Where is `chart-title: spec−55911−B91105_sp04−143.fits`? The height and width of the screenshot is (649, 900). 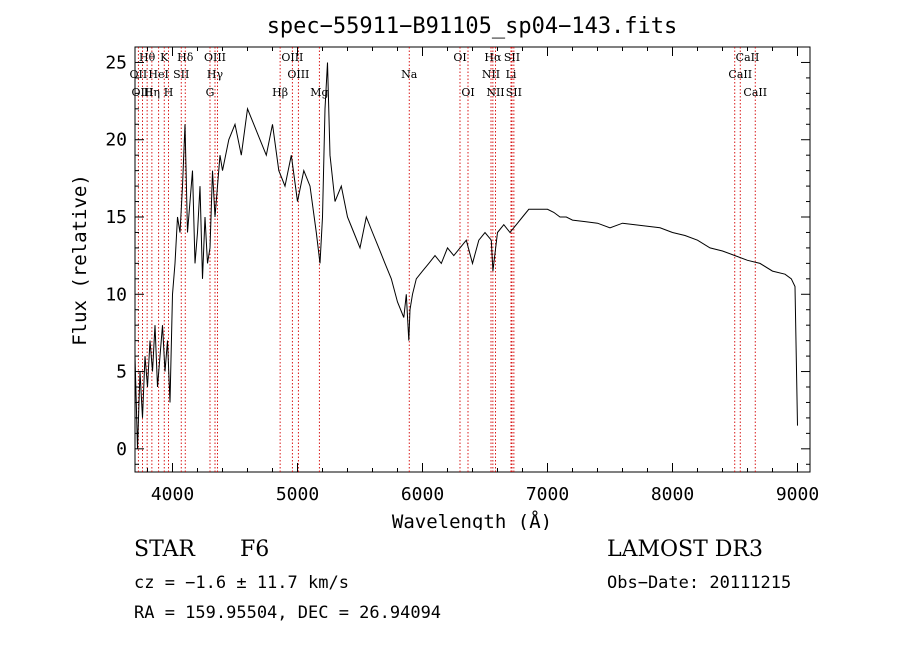 chart-title: spec−55911−B91105_sp04−143.fits is located at coordinates (472, 26).